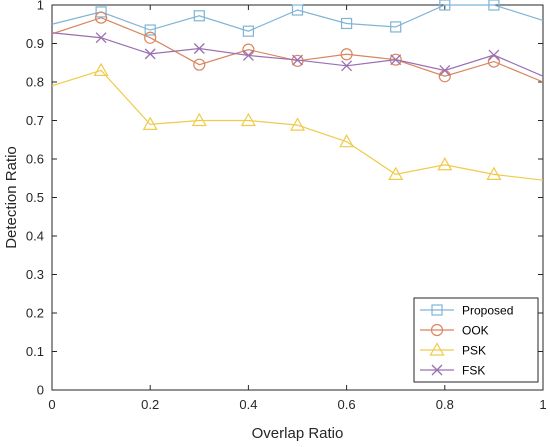 This screenshot has width=550, height=447. What do you see at coordinates (476, 340) in the screenshot?
I see `legend: Proposed OOK PSK FSK` at bounding box center [476, 340].